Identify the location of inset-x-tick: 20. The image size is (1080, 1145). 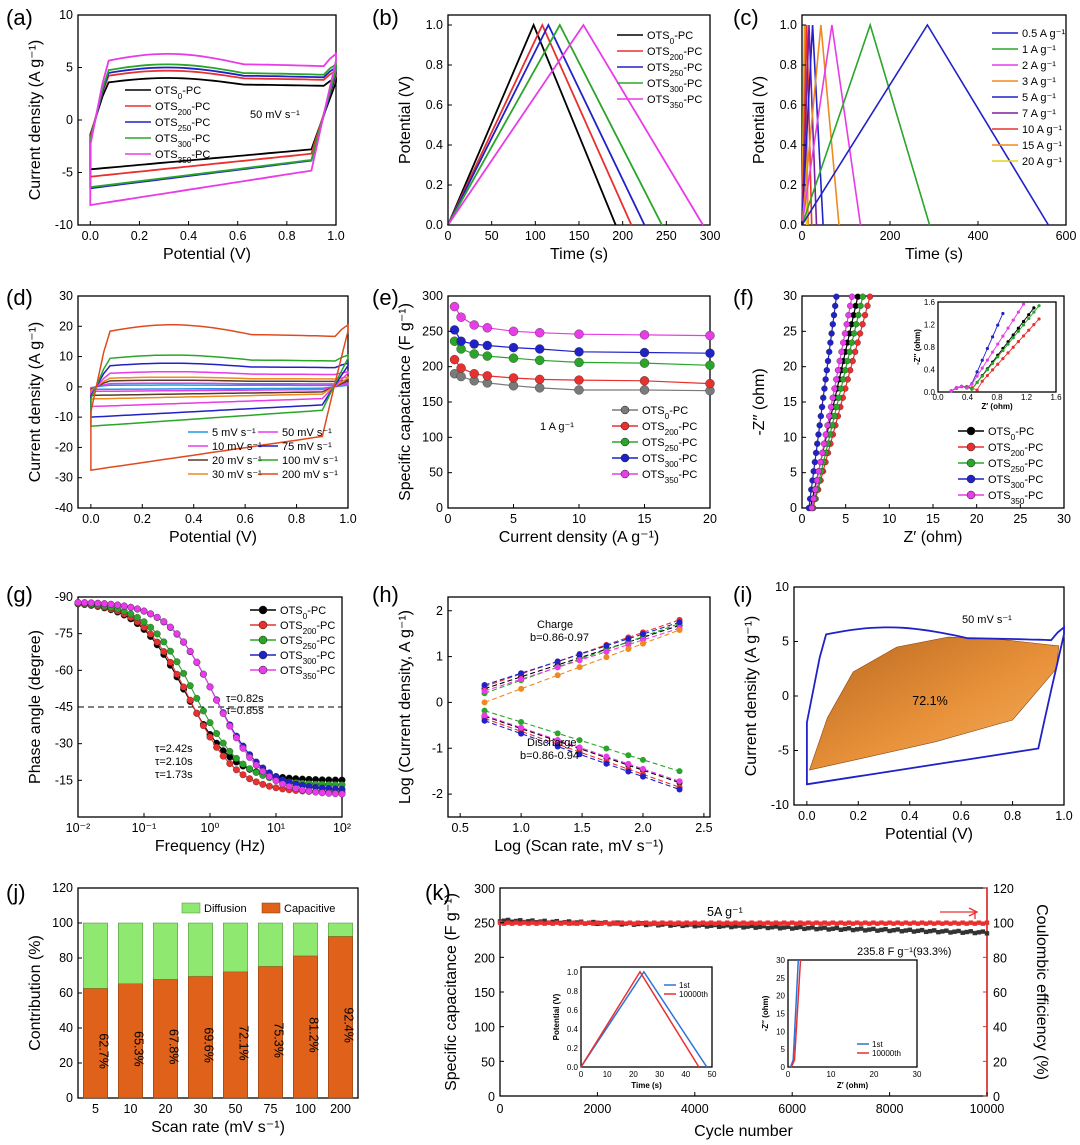
(633, 1074).